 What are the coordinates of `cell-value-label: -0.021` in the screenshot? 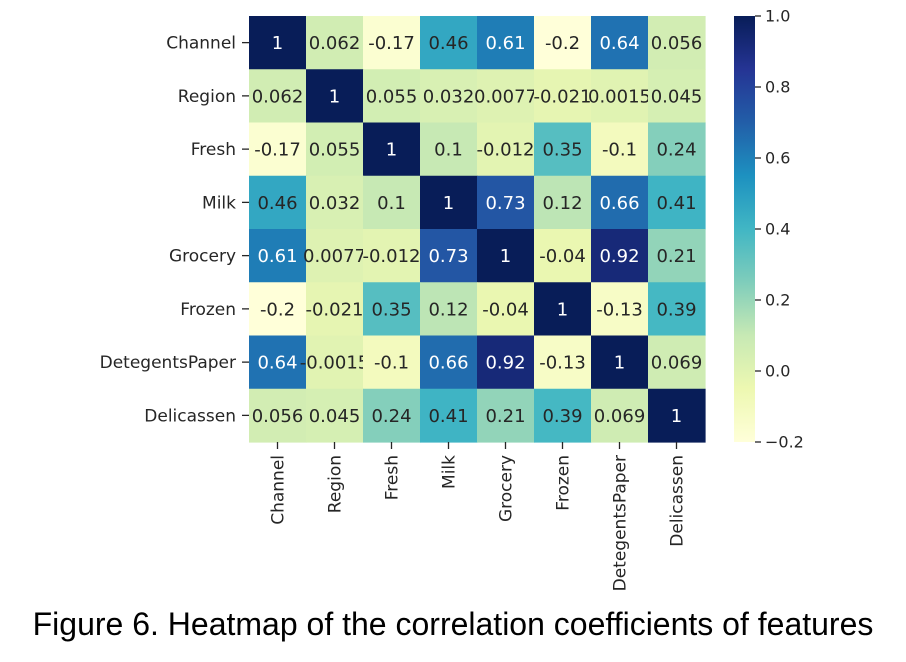 It's located at (562, 96).